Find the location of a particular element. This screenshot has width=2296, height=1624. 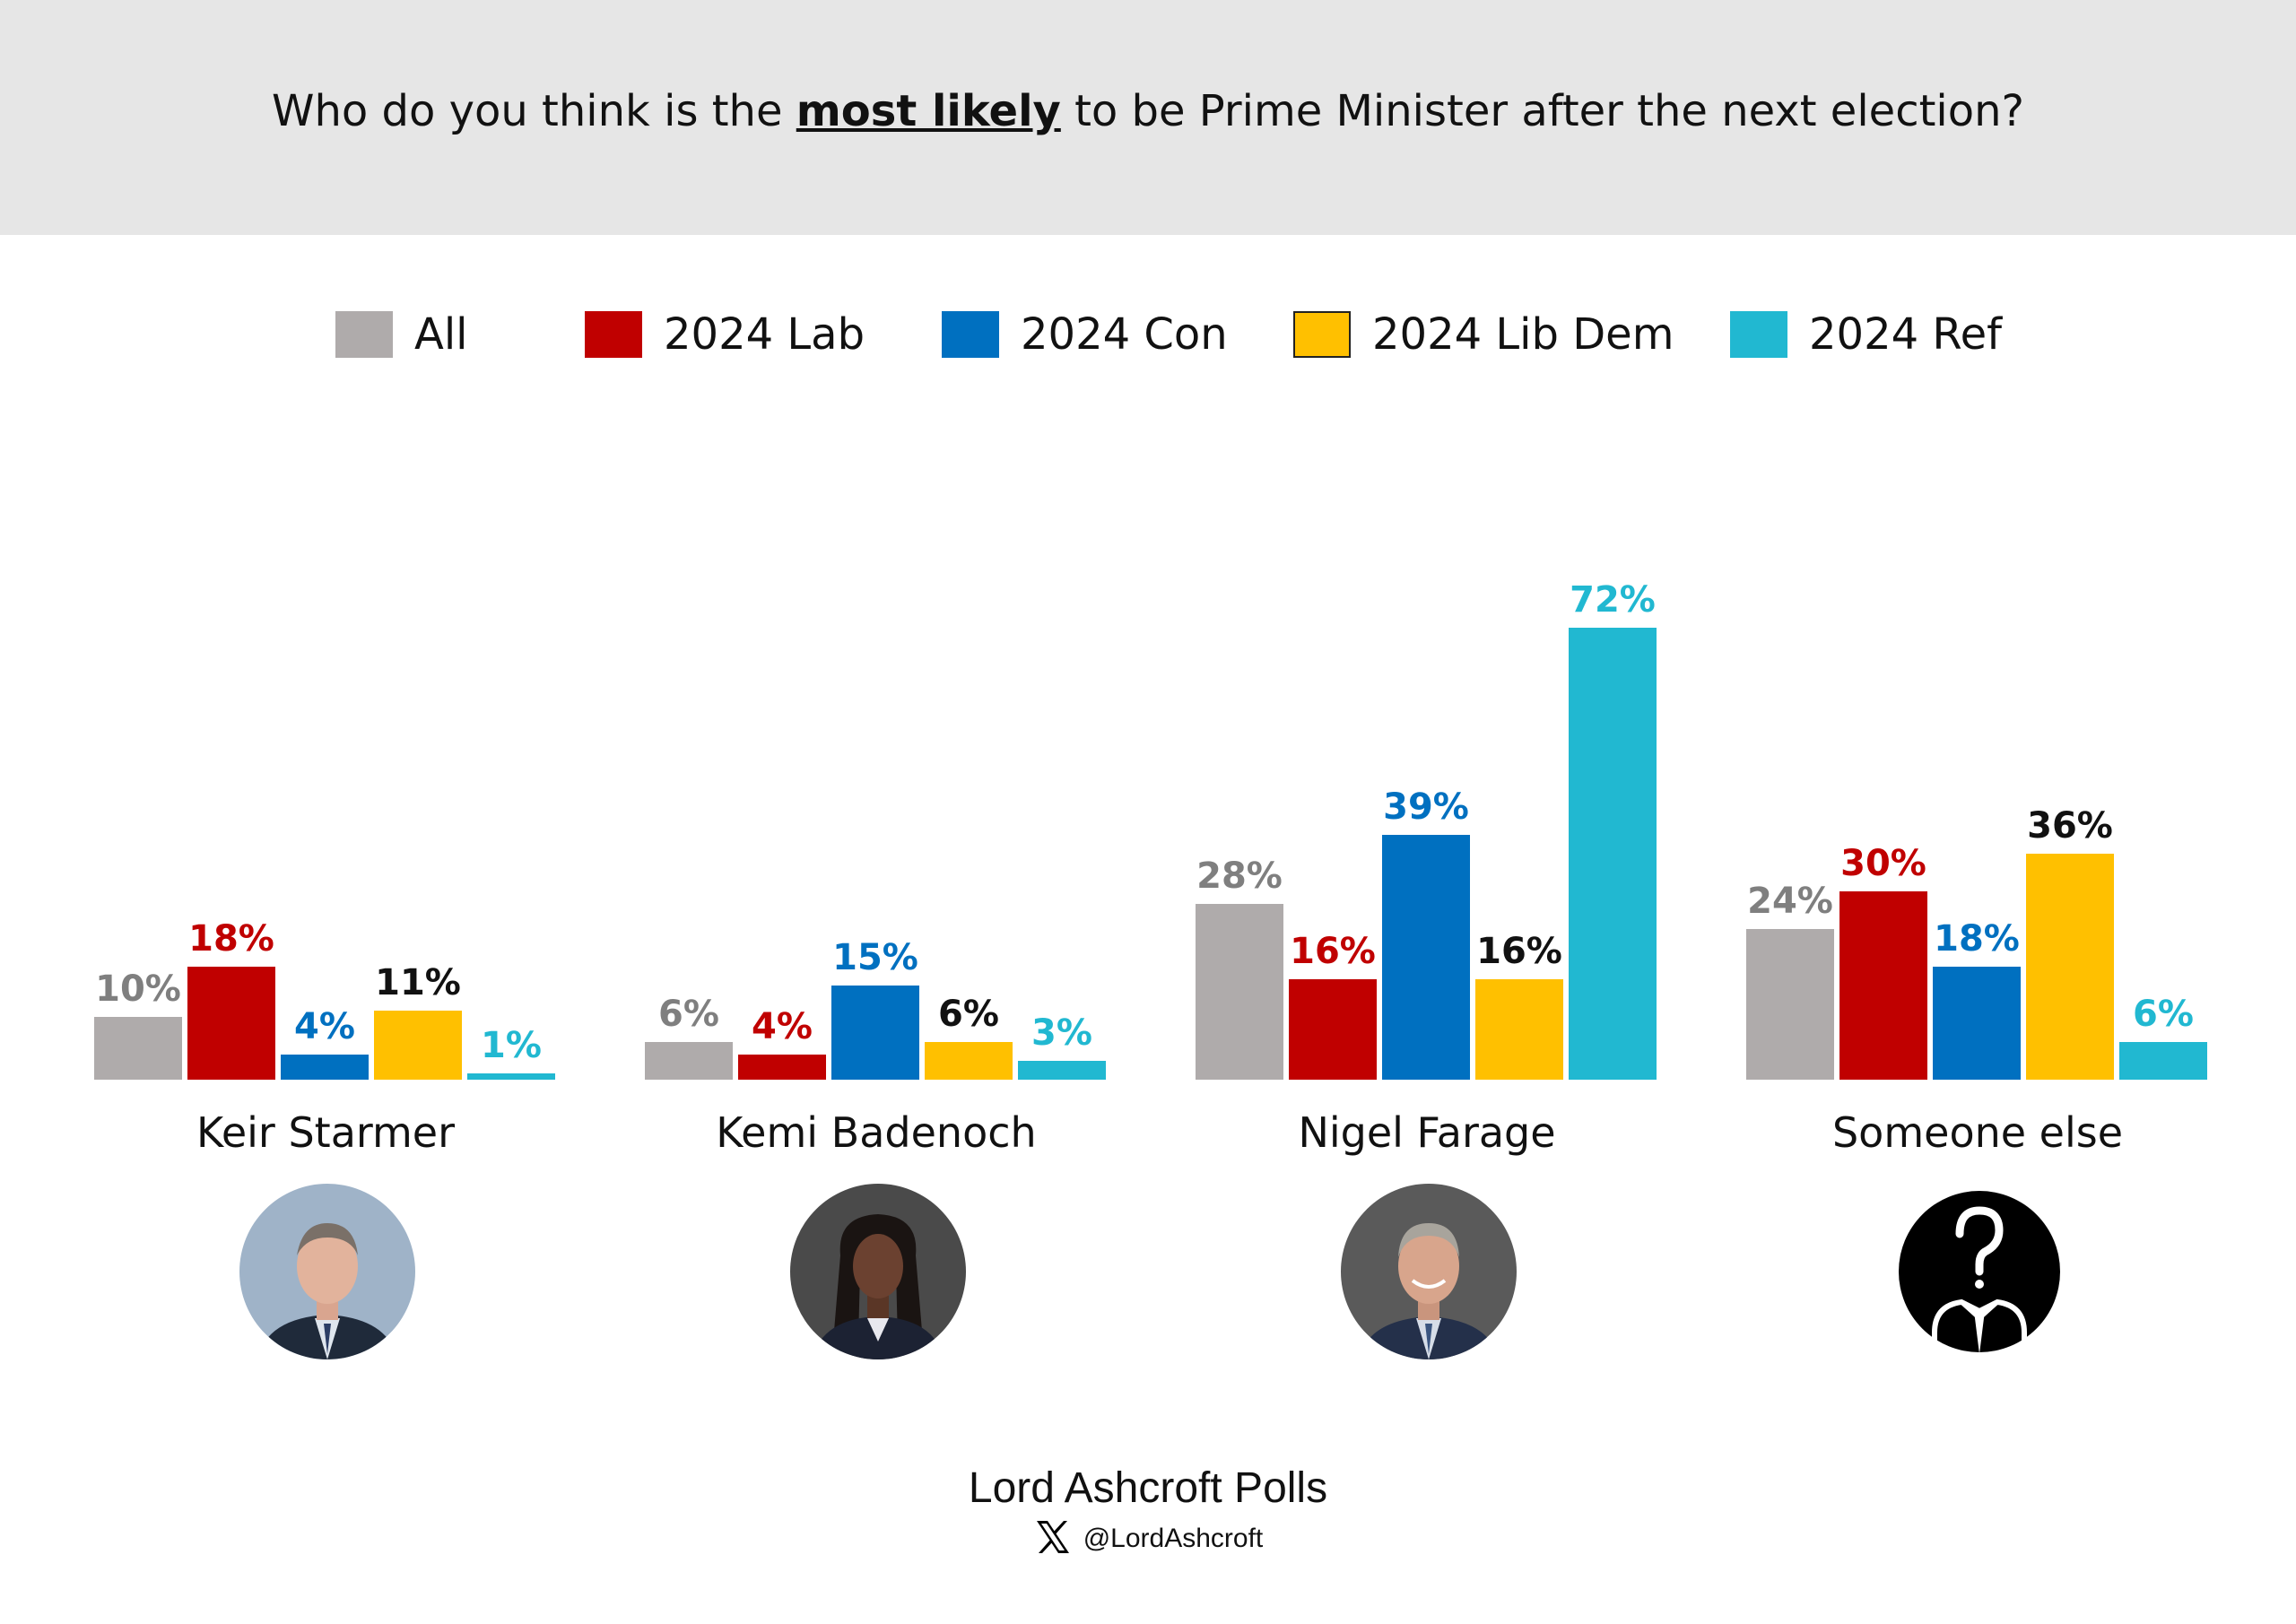

bar-nigel-farage-2024-lab is located at coordinates (1333, 1029).